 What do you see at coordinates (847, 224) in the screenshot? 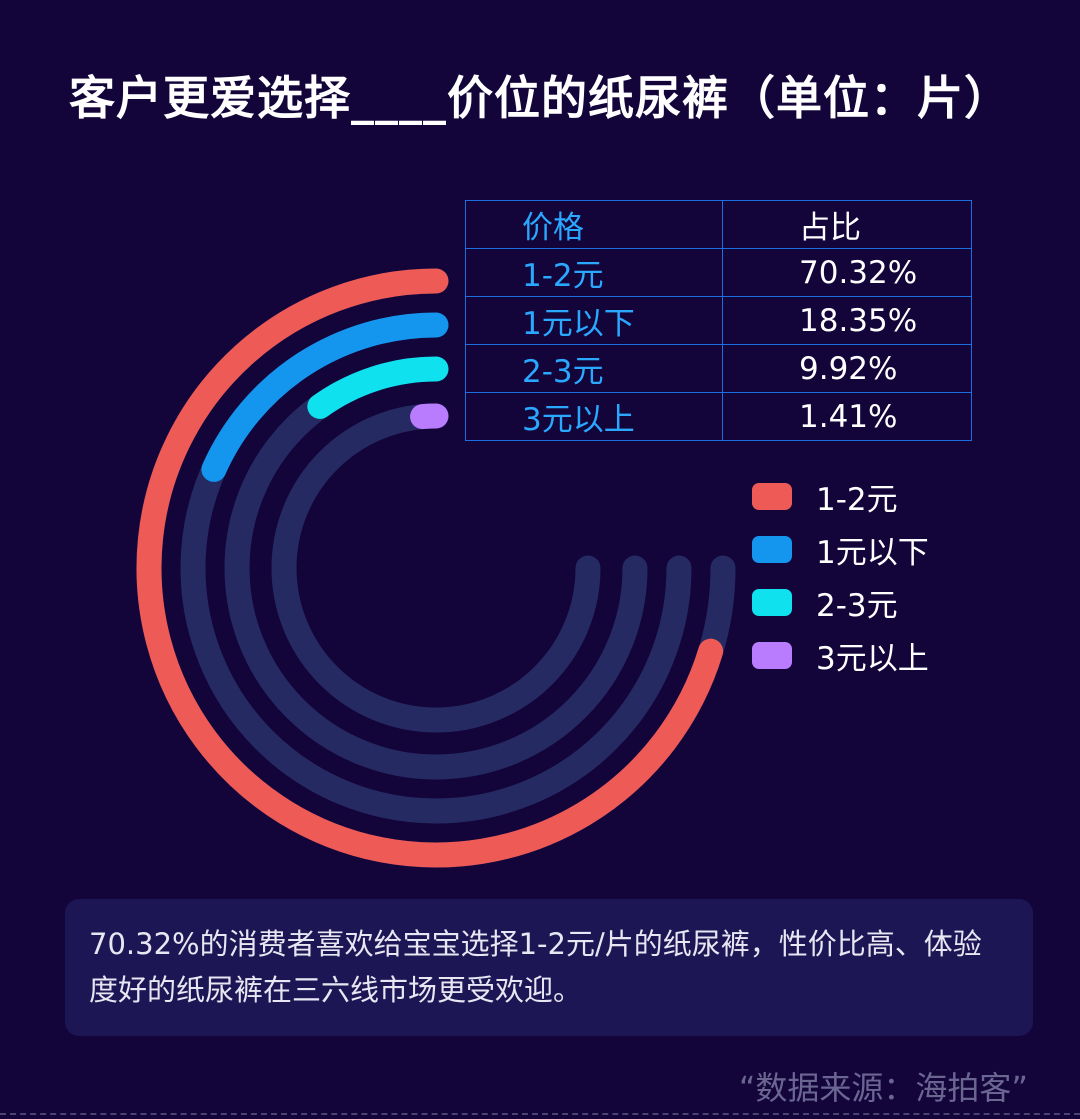
I see `table-header-share: 占比` at bounding box center [847, 224].